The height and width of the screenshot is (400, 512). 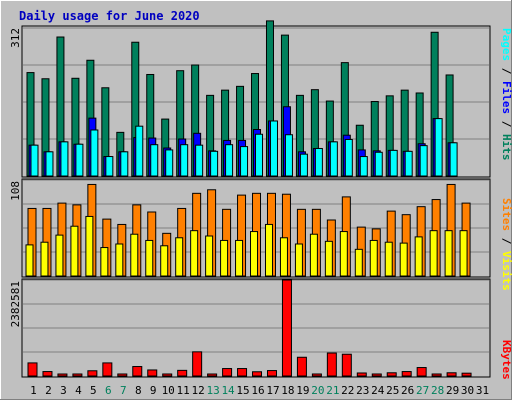 I want to click on x-tick-label: 29, so click(x=452, y=390).